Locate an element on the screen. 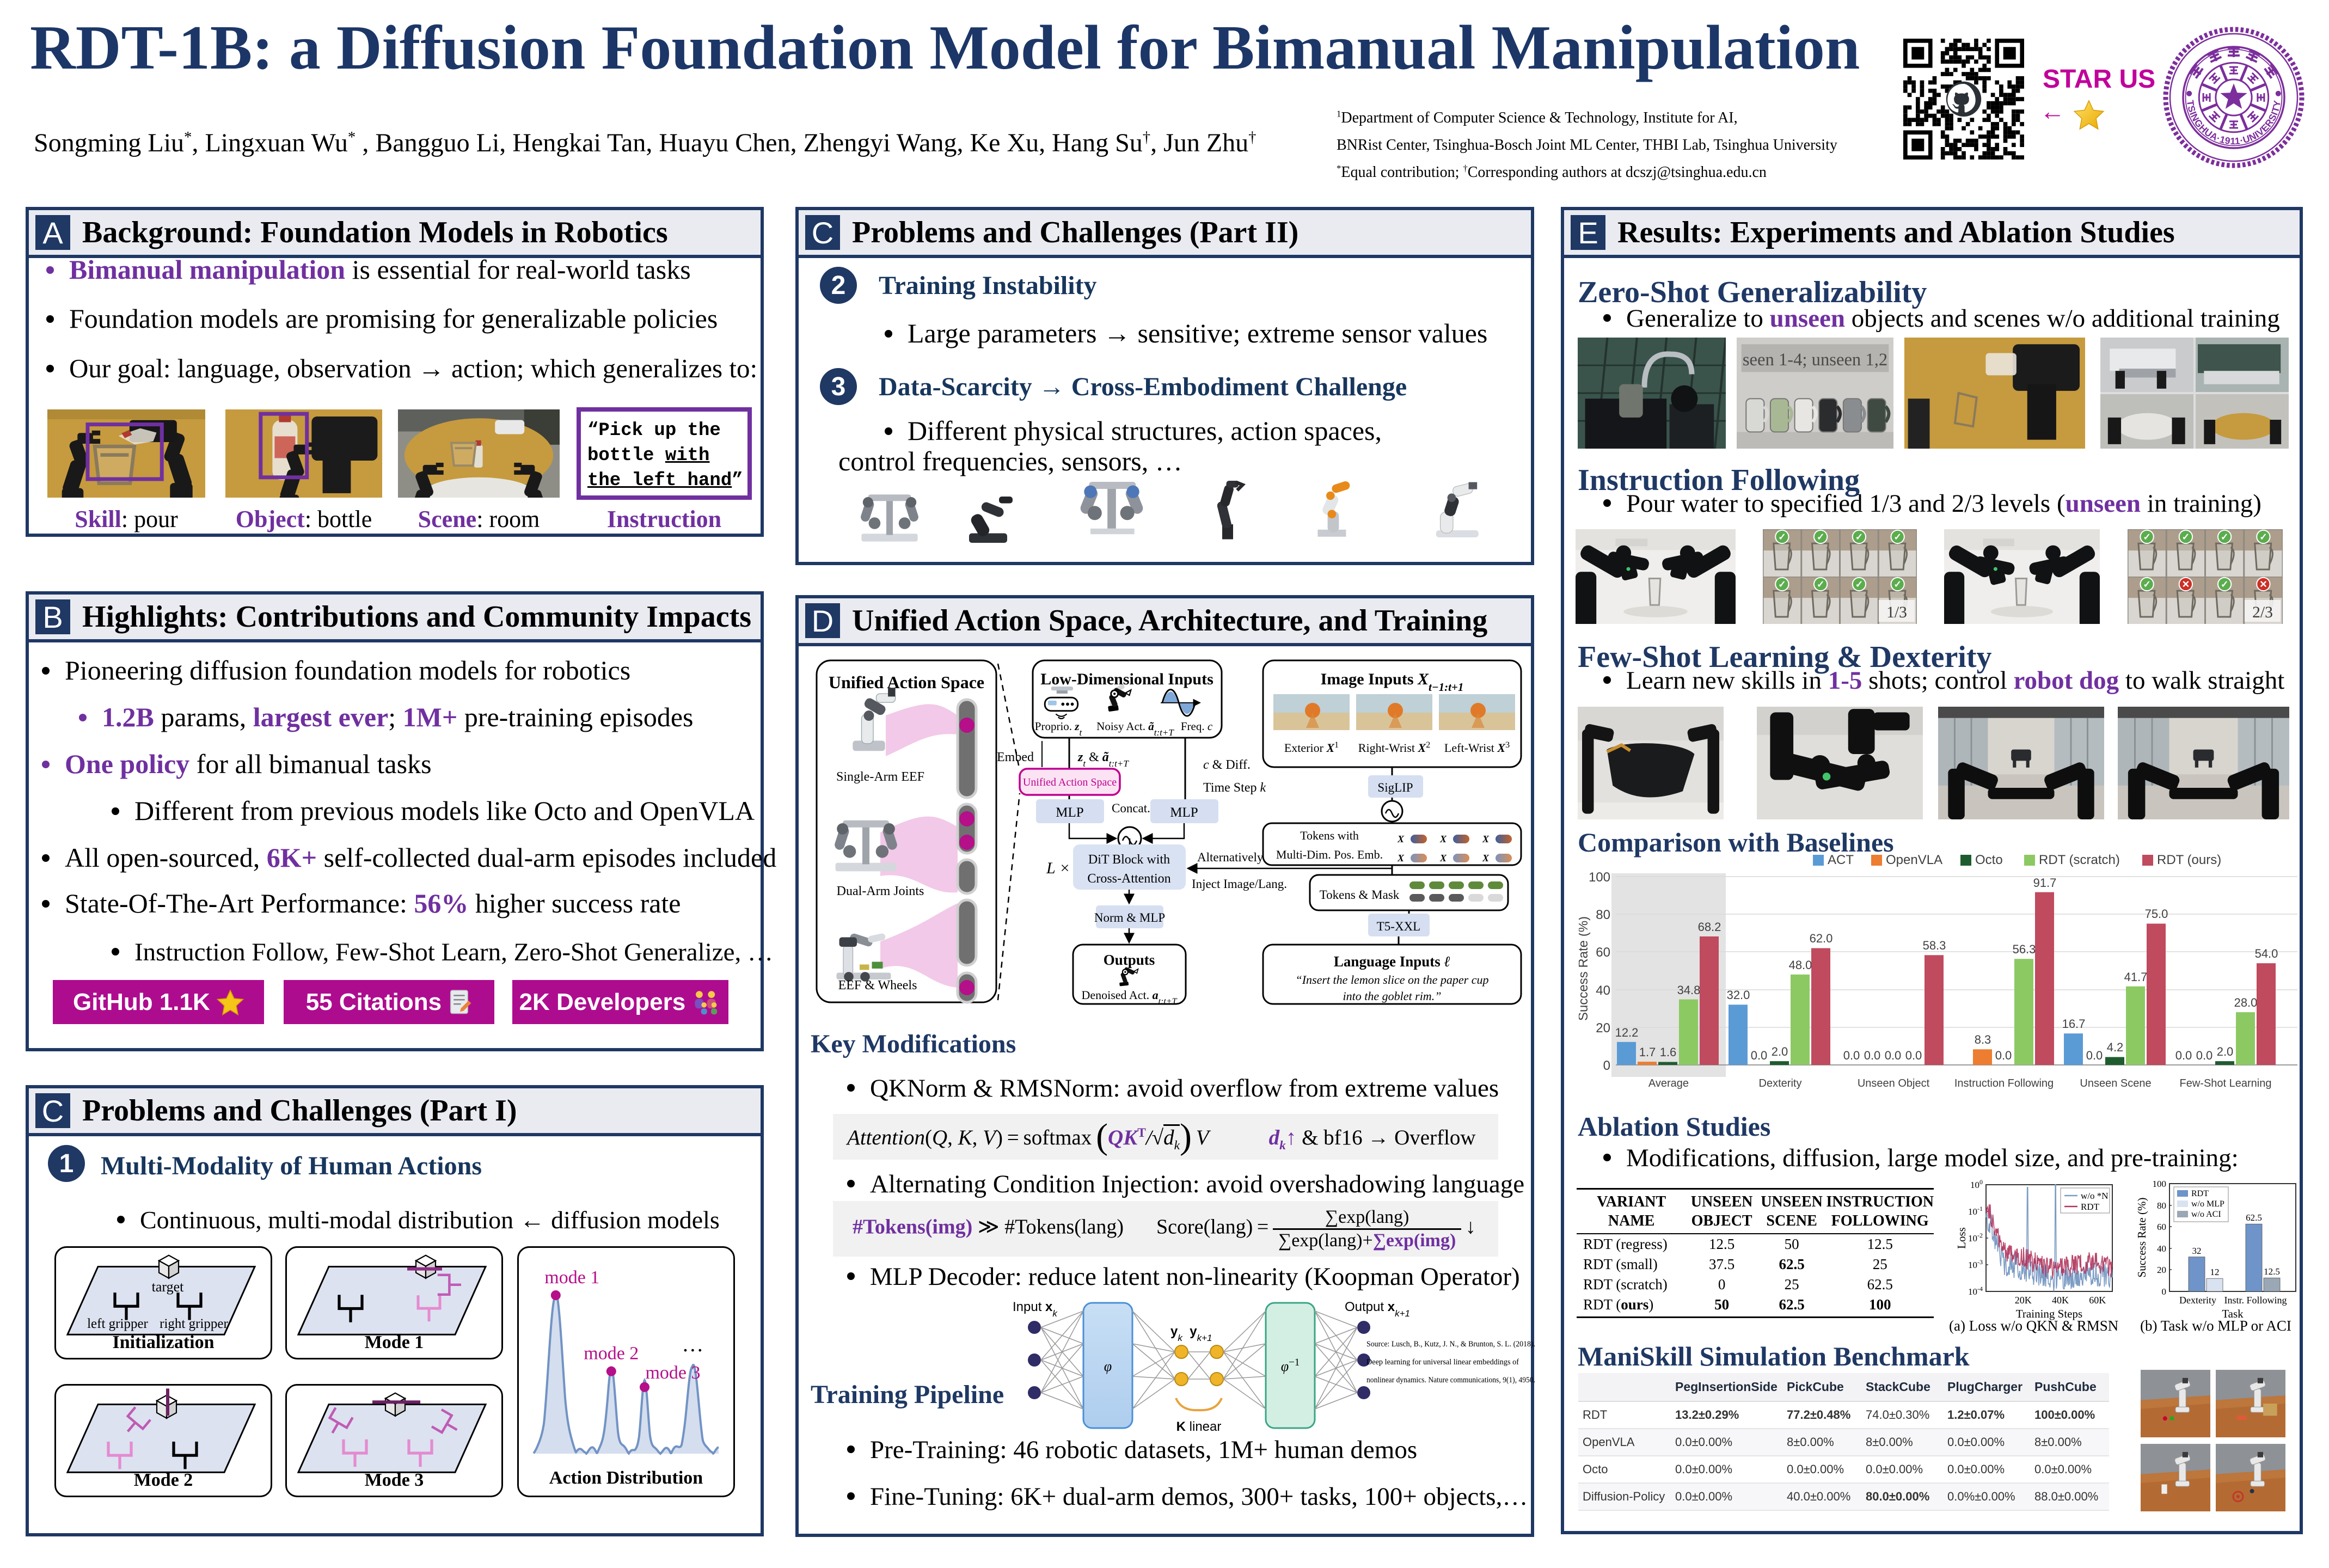 The width and height of the screenshot is (2329, 1568). svg-text: Success Rate (%) is located at coordinates (1585, 968).